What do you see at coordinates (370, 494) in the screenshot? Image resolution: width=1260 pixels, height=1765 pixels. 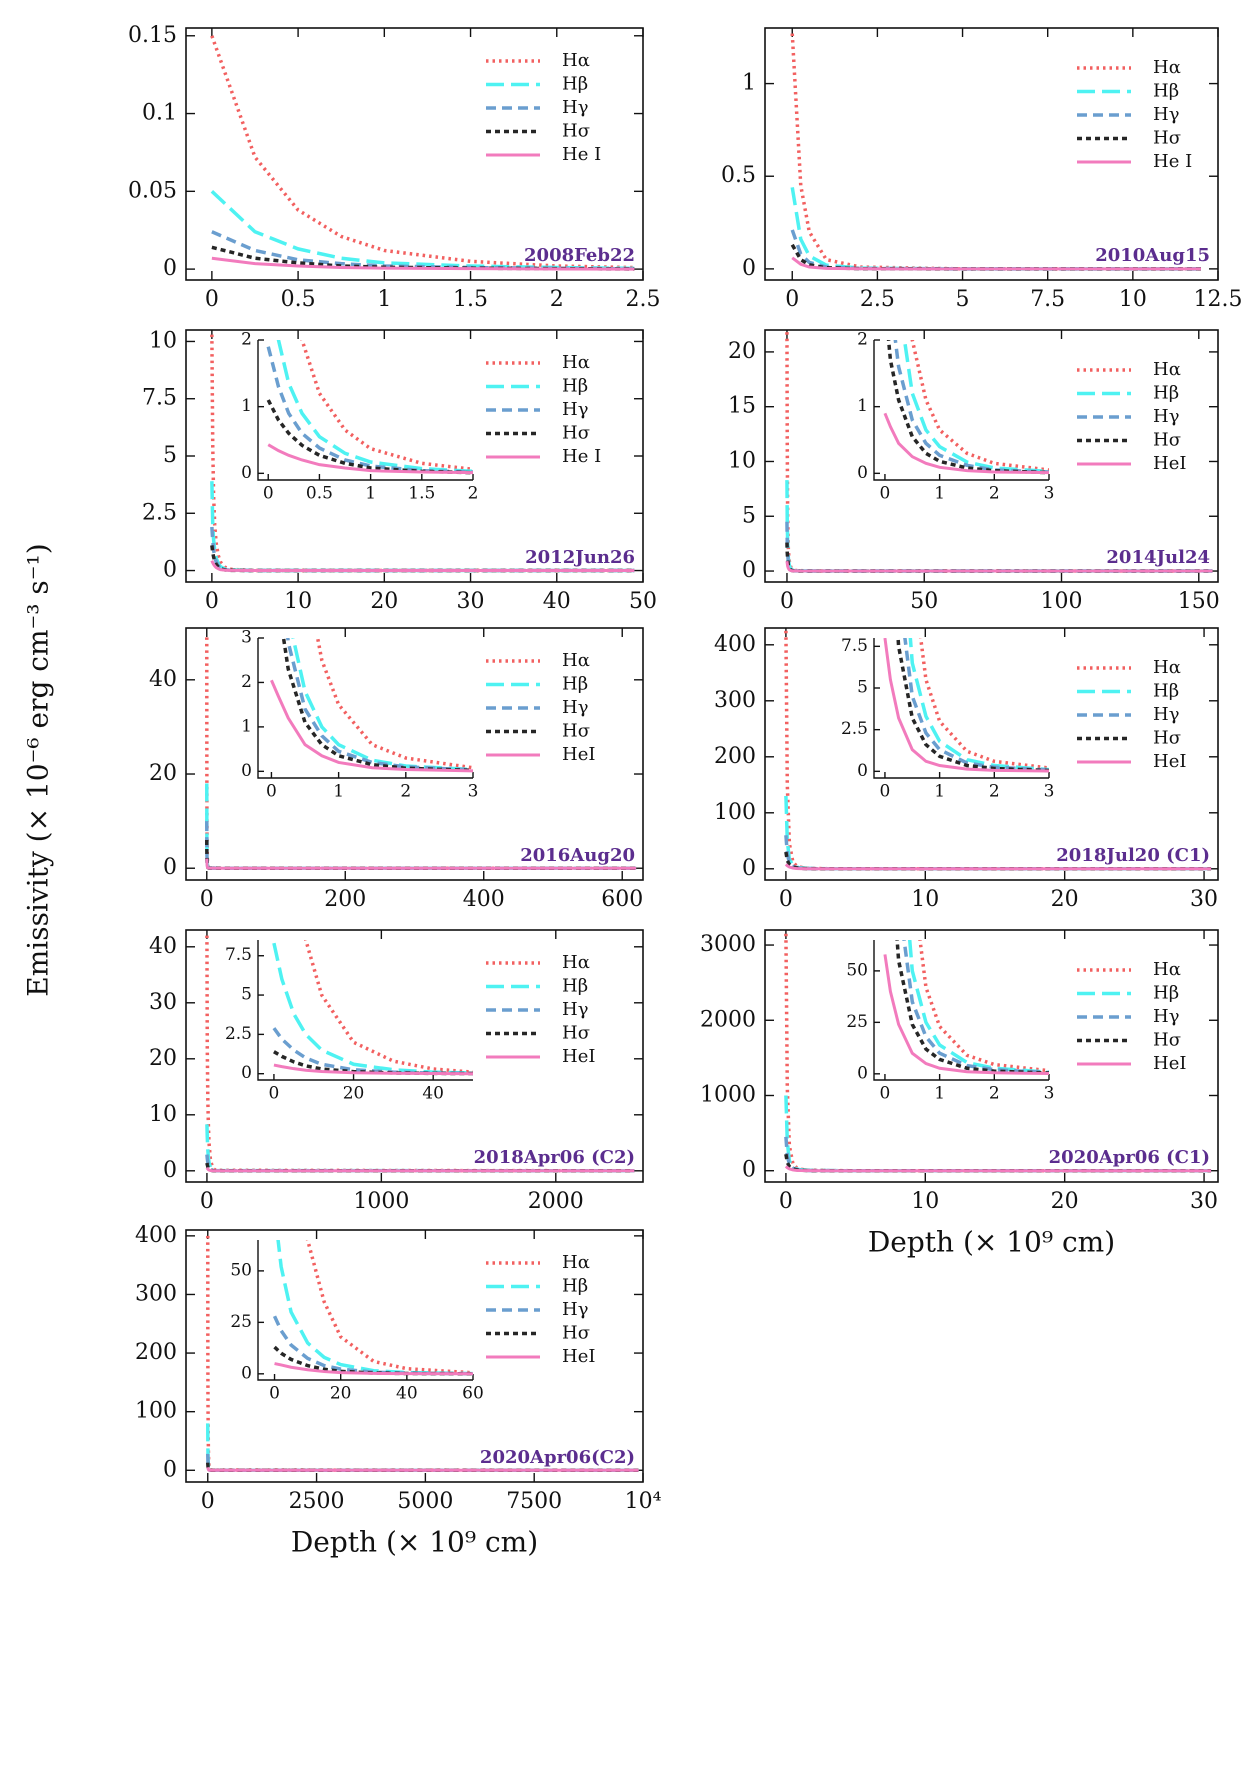 I see `x-tick-label: 1` at bounding box center [370, 494].